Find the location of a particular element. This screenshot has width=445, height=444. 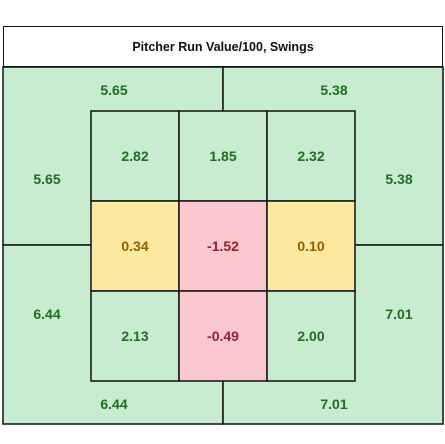

zone-value-1-3: 2.32 is located at coordinates (310, 156).